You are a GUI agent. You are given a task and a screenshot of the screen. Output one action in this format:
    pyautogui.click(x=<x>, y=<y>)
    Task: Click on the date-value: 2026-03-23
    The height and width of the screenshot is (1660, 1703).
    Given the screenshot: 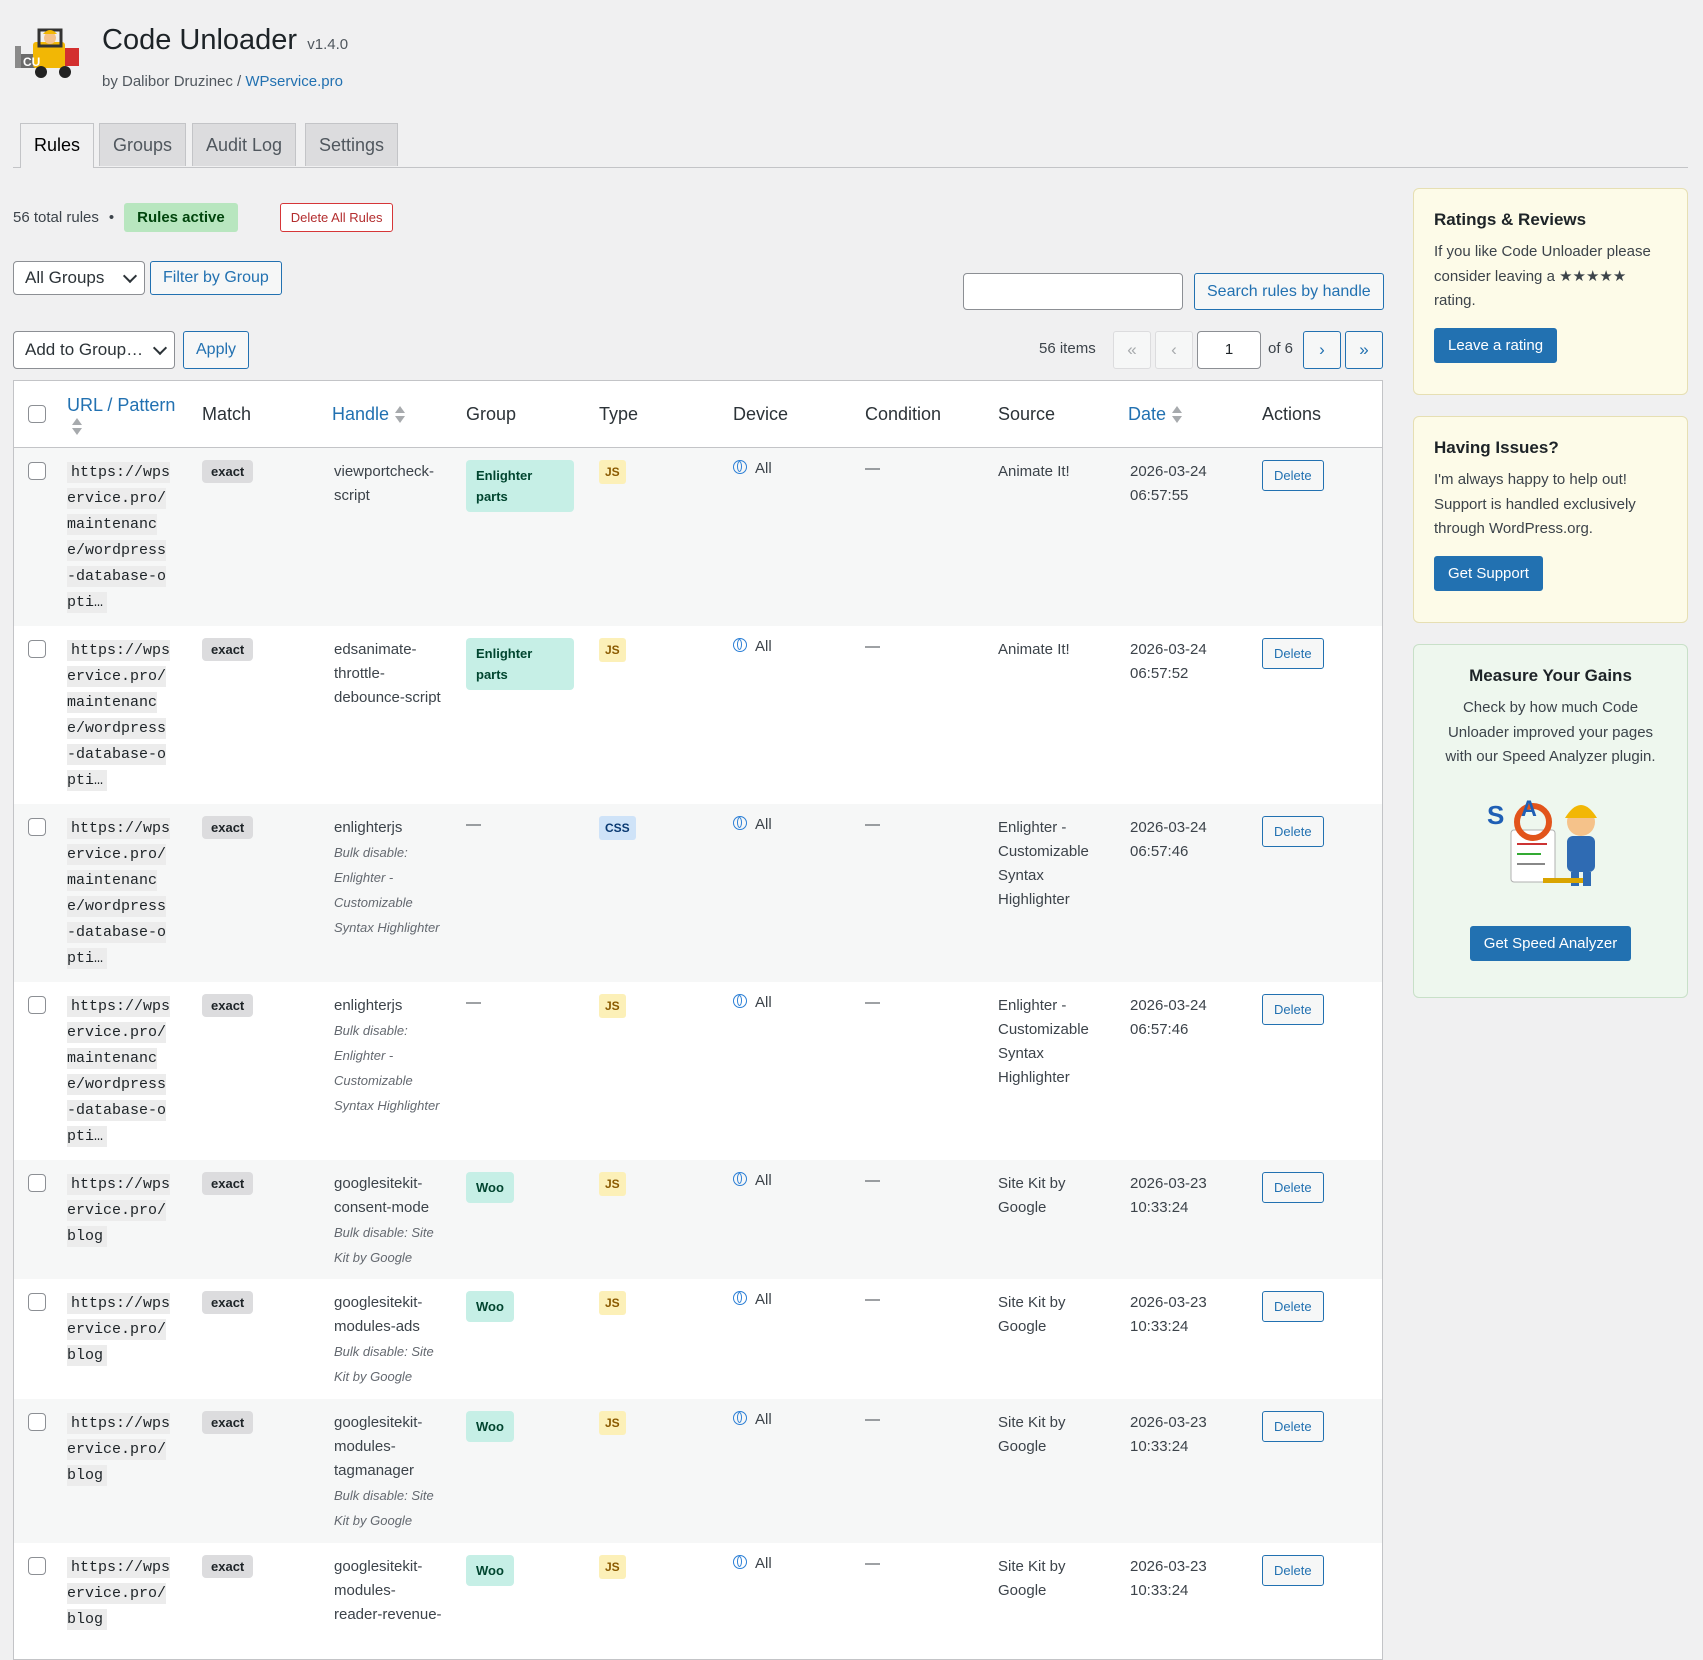 What is the action you would take?
    pyautogui.click(x=1168, y=1566)
    